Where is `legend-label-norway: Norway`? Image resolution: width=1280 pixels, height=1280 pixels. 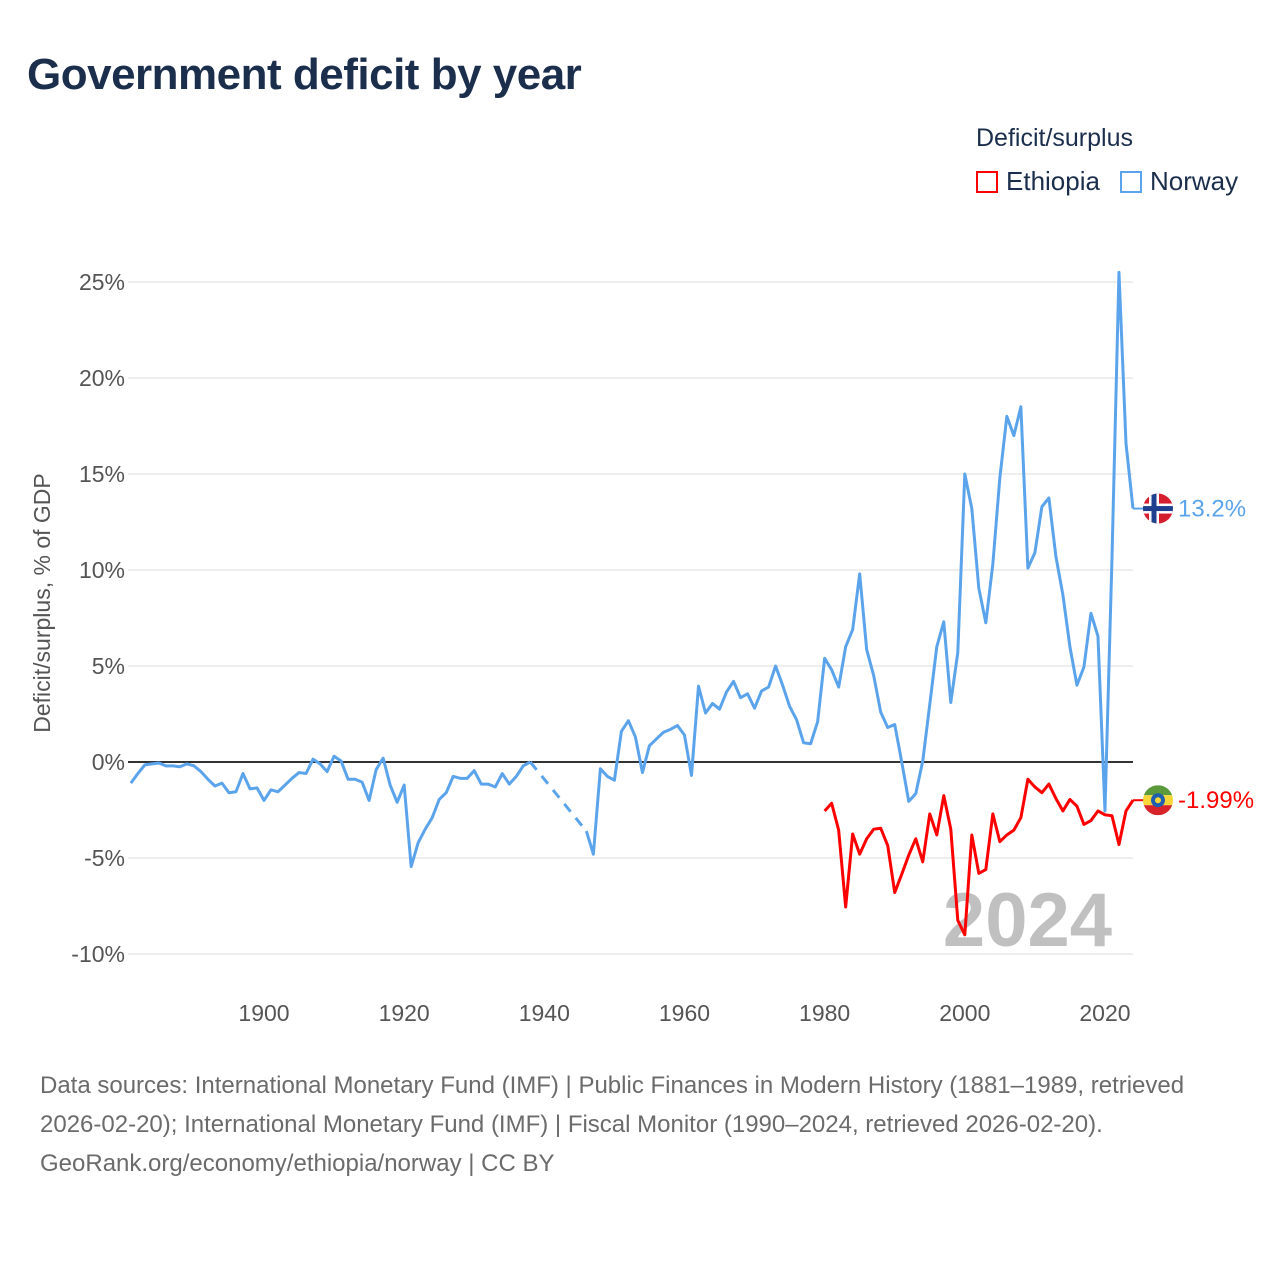
legend-label-norway: Norway is located at coordinates (1194, 181).